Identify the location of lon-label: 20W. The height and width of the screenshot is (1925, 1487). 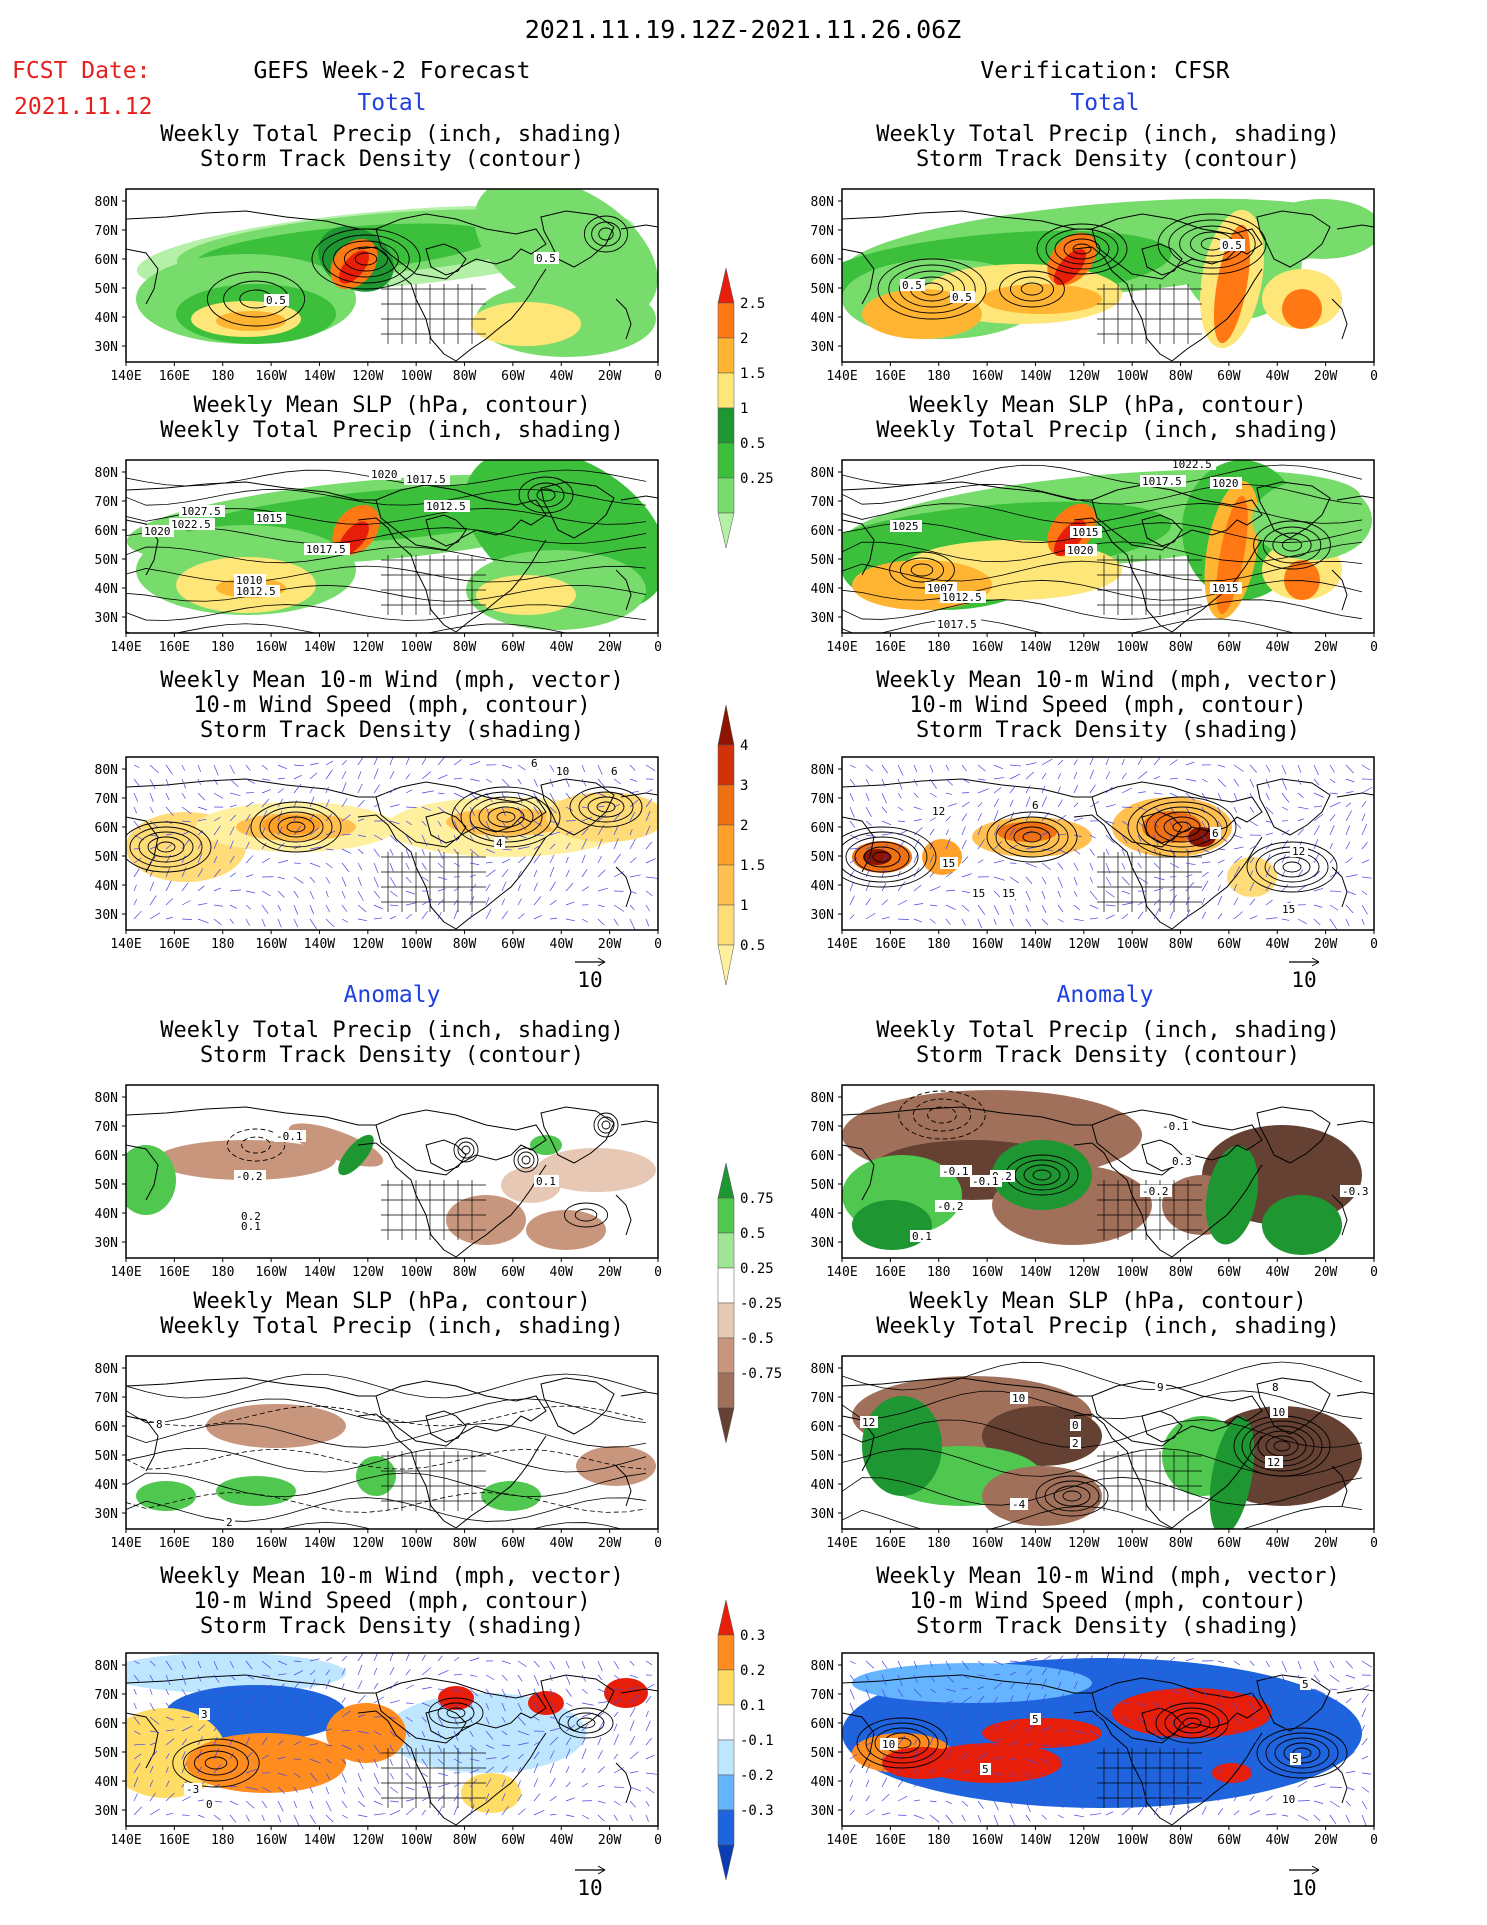
(610, 1840).